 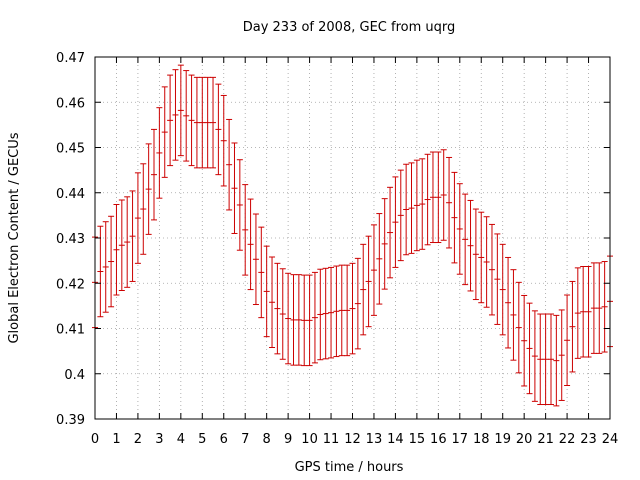 I want to click on x-tick-label: 20, so click(x=524, y=439).